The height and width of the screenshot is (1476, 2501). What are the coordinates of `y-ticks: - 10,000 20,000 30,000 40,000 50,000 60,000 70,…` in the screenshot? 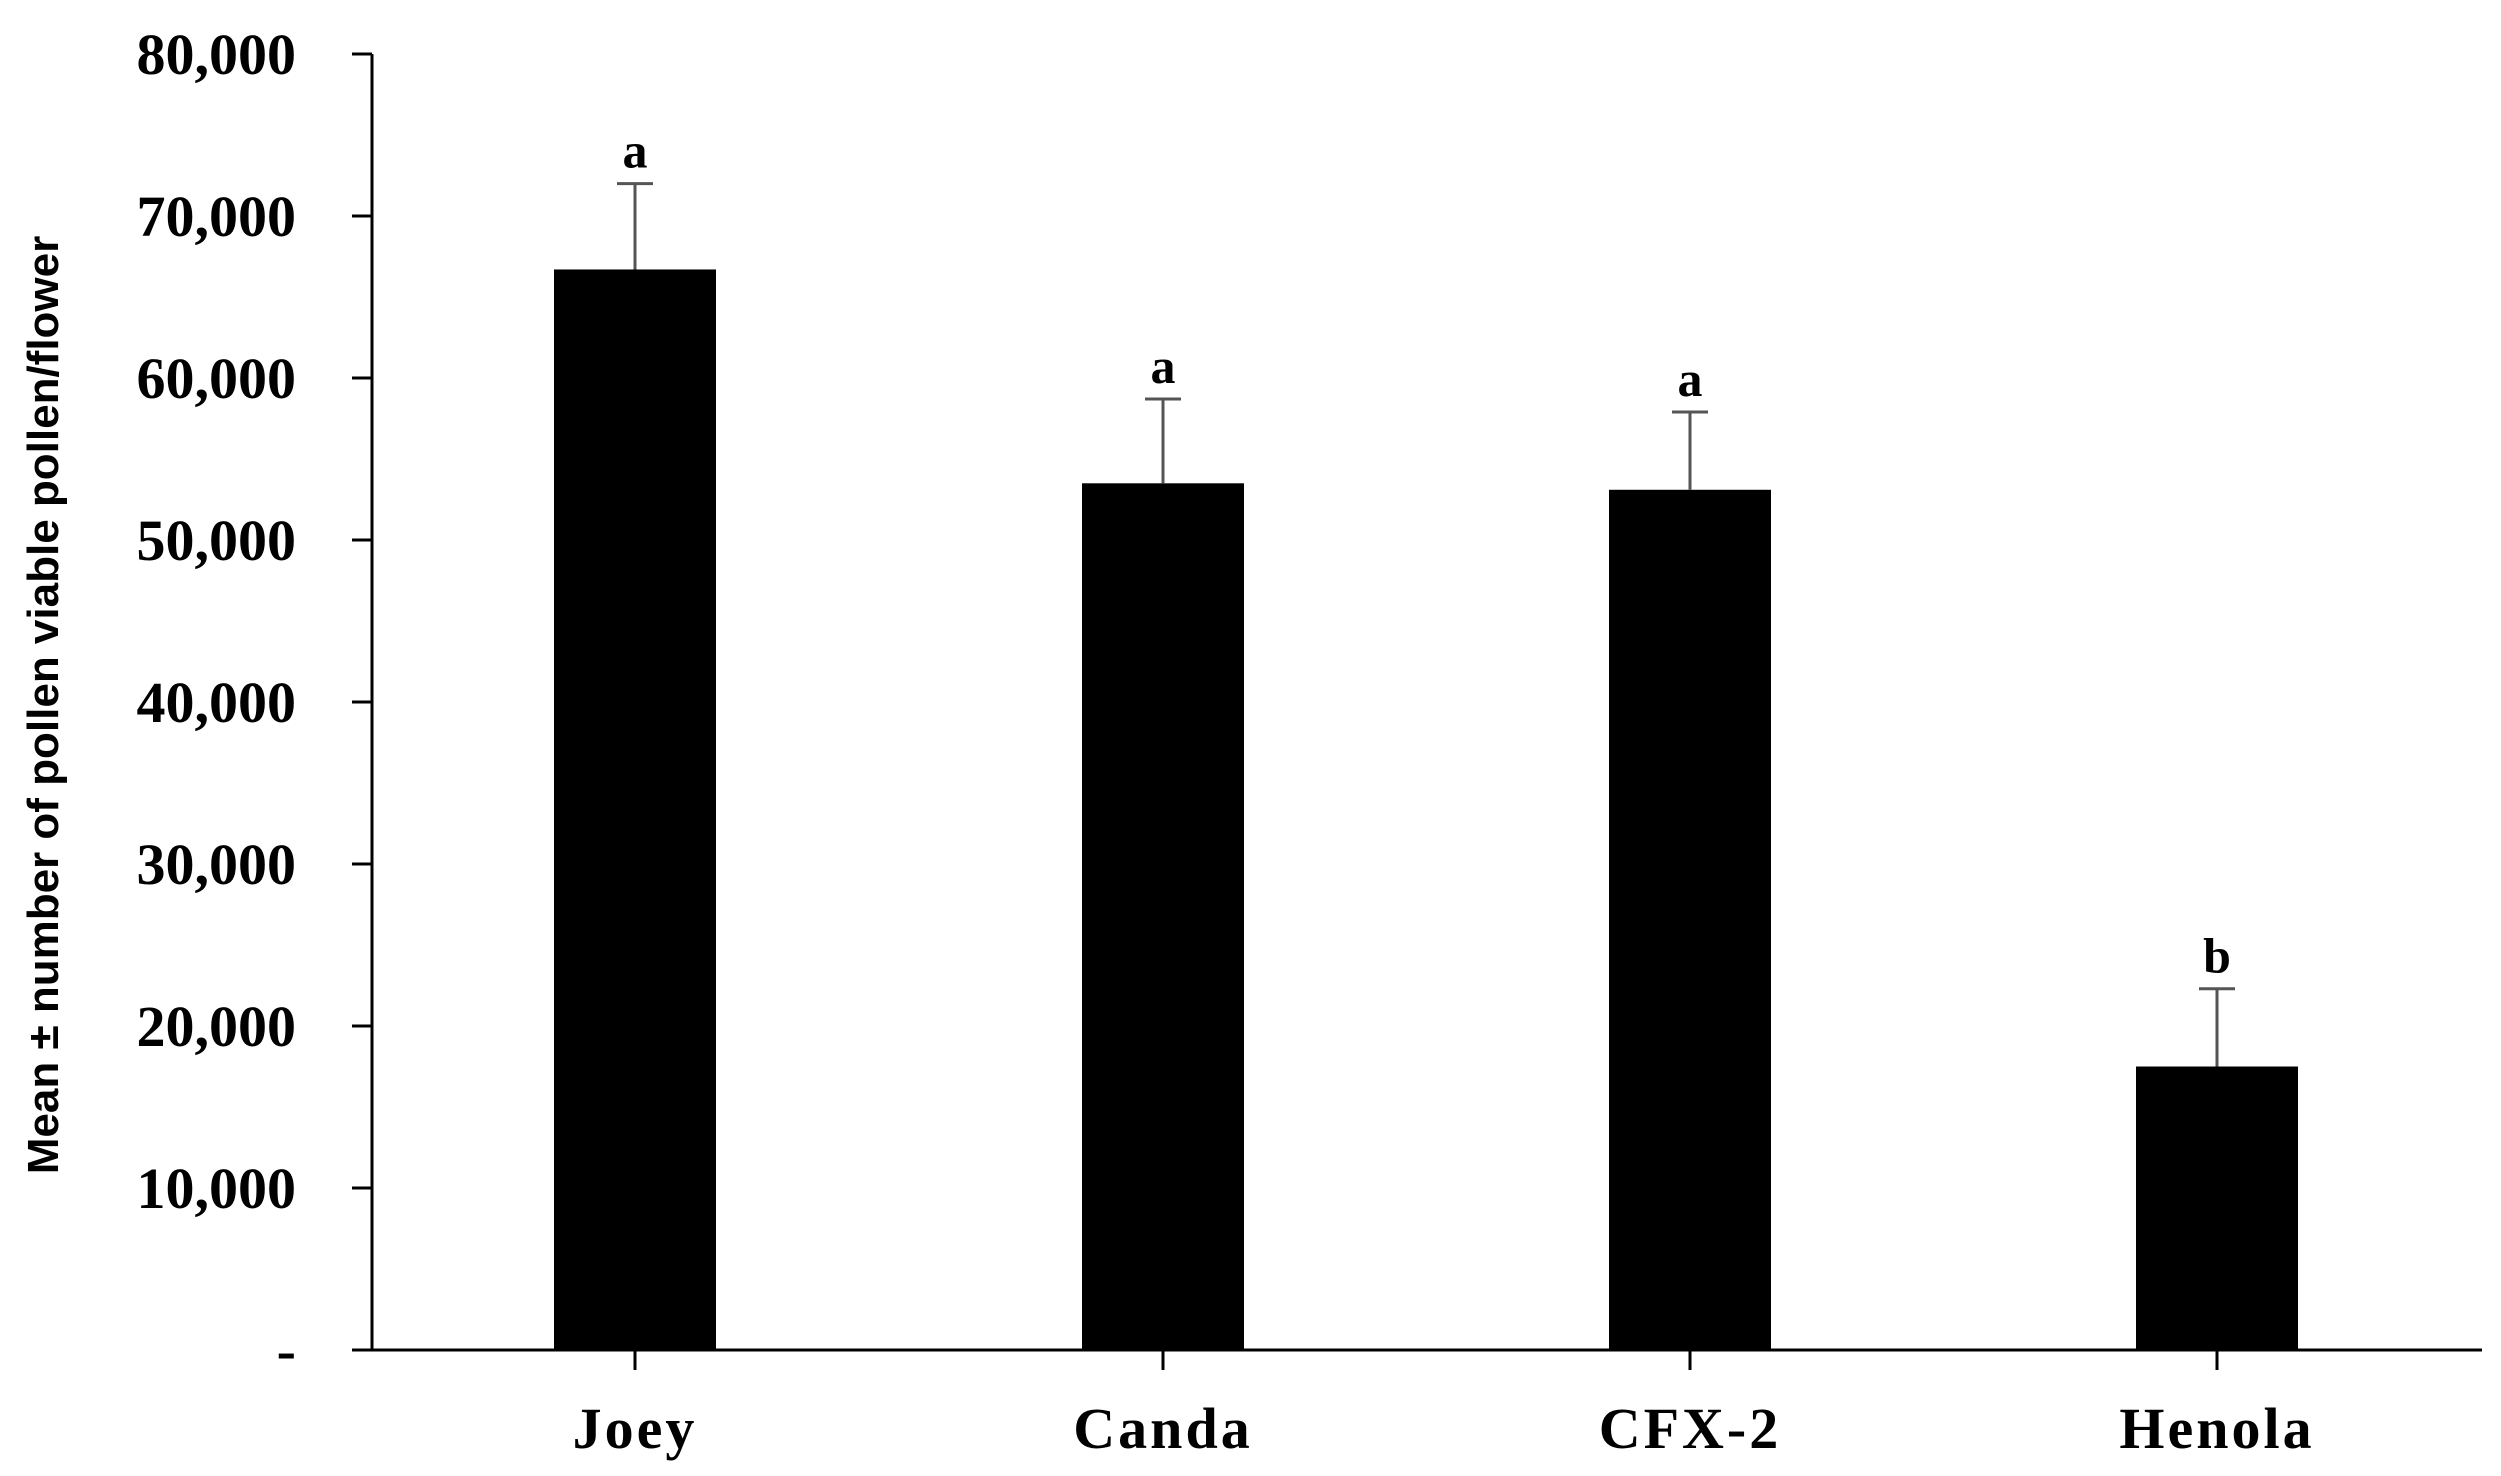 It's located at (254, 702).